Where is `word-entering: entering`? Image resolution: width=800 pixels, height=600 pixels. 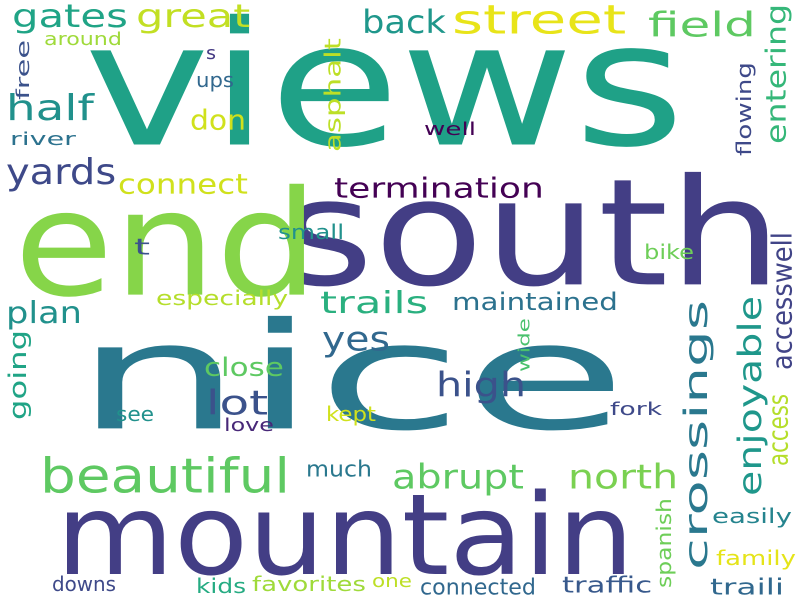 word-entering: entering is located at coordinates (776, 74).